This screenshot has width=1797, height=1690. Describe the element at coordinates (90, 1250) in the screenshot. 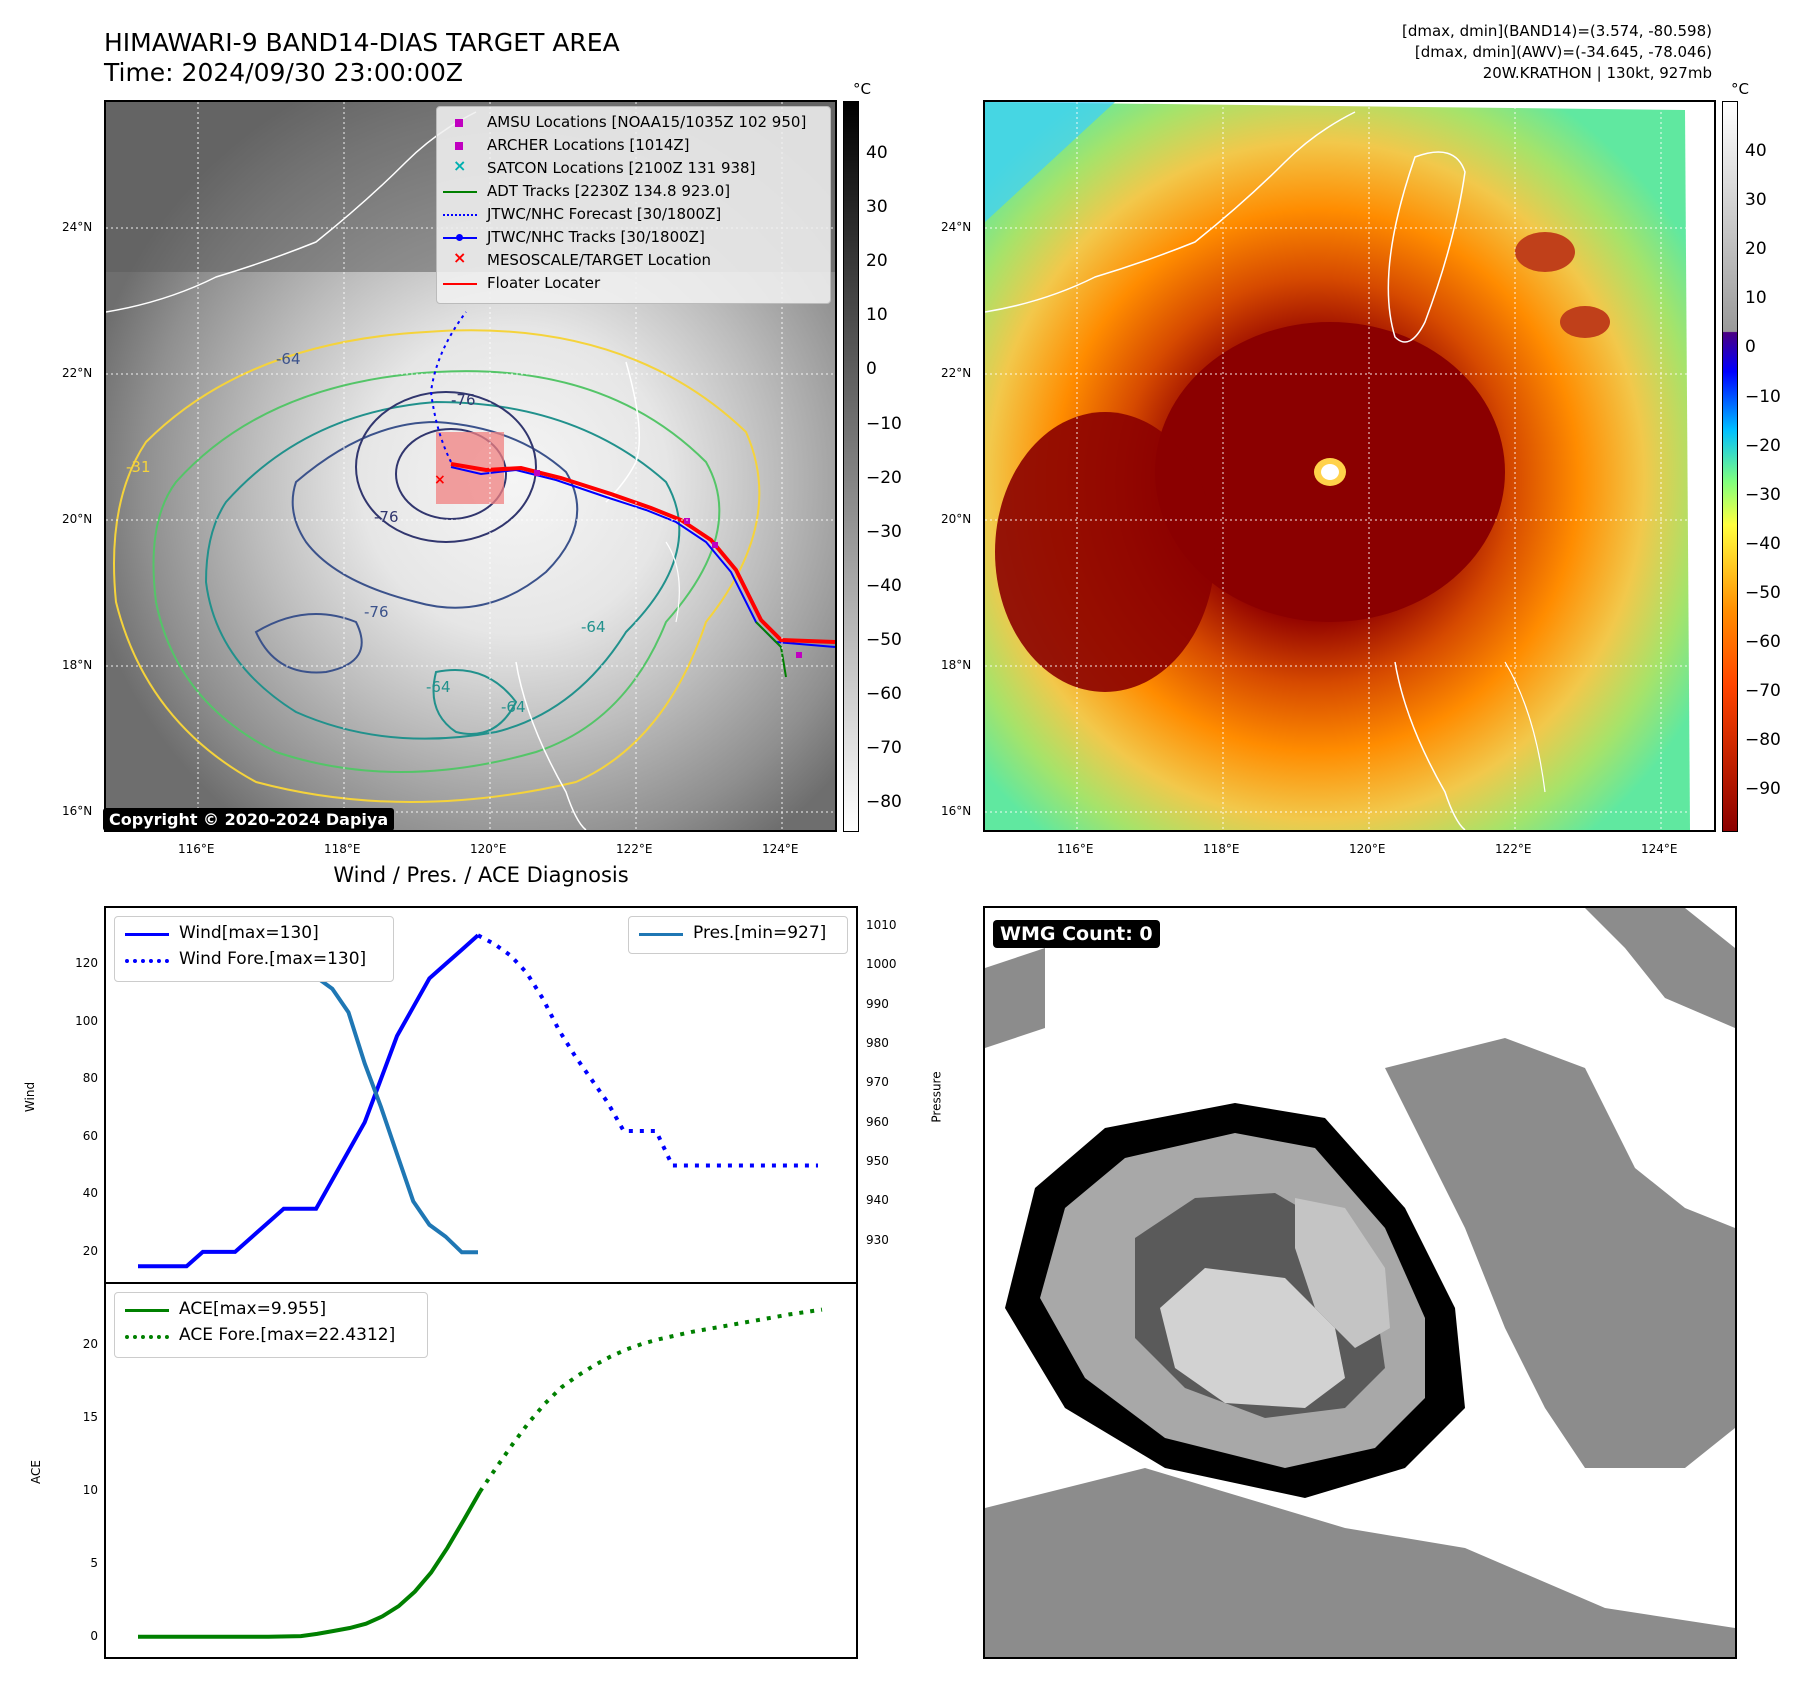

I see `wind-y-tick: 20` at that location.